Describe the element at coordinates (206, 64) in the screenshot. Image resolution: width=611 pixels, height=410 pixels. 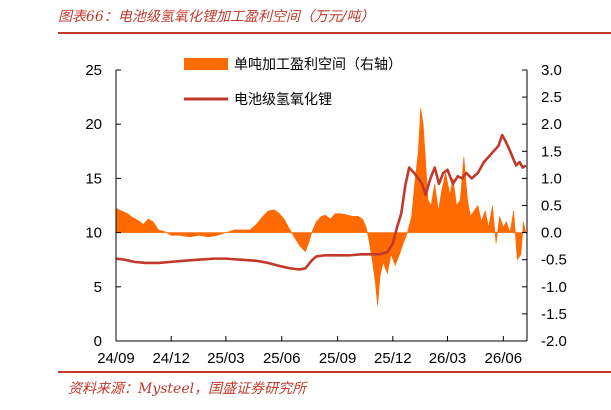
I see `legend-swatch-area` at that location.